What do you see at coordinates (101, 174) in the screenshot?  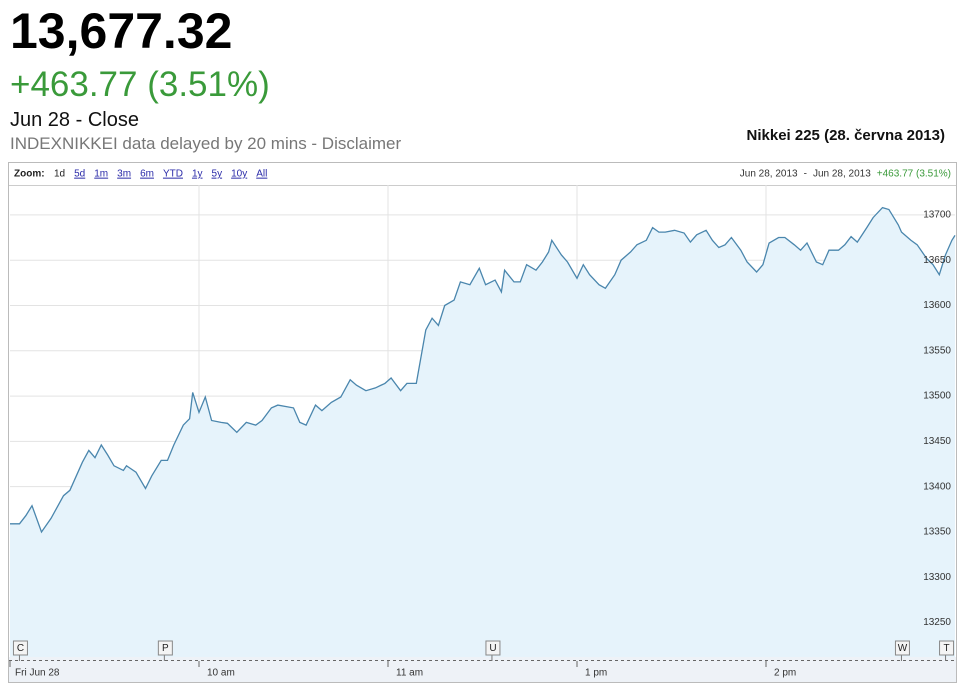 I see `zoom-option: 1m` at bounding box center [101, 174].